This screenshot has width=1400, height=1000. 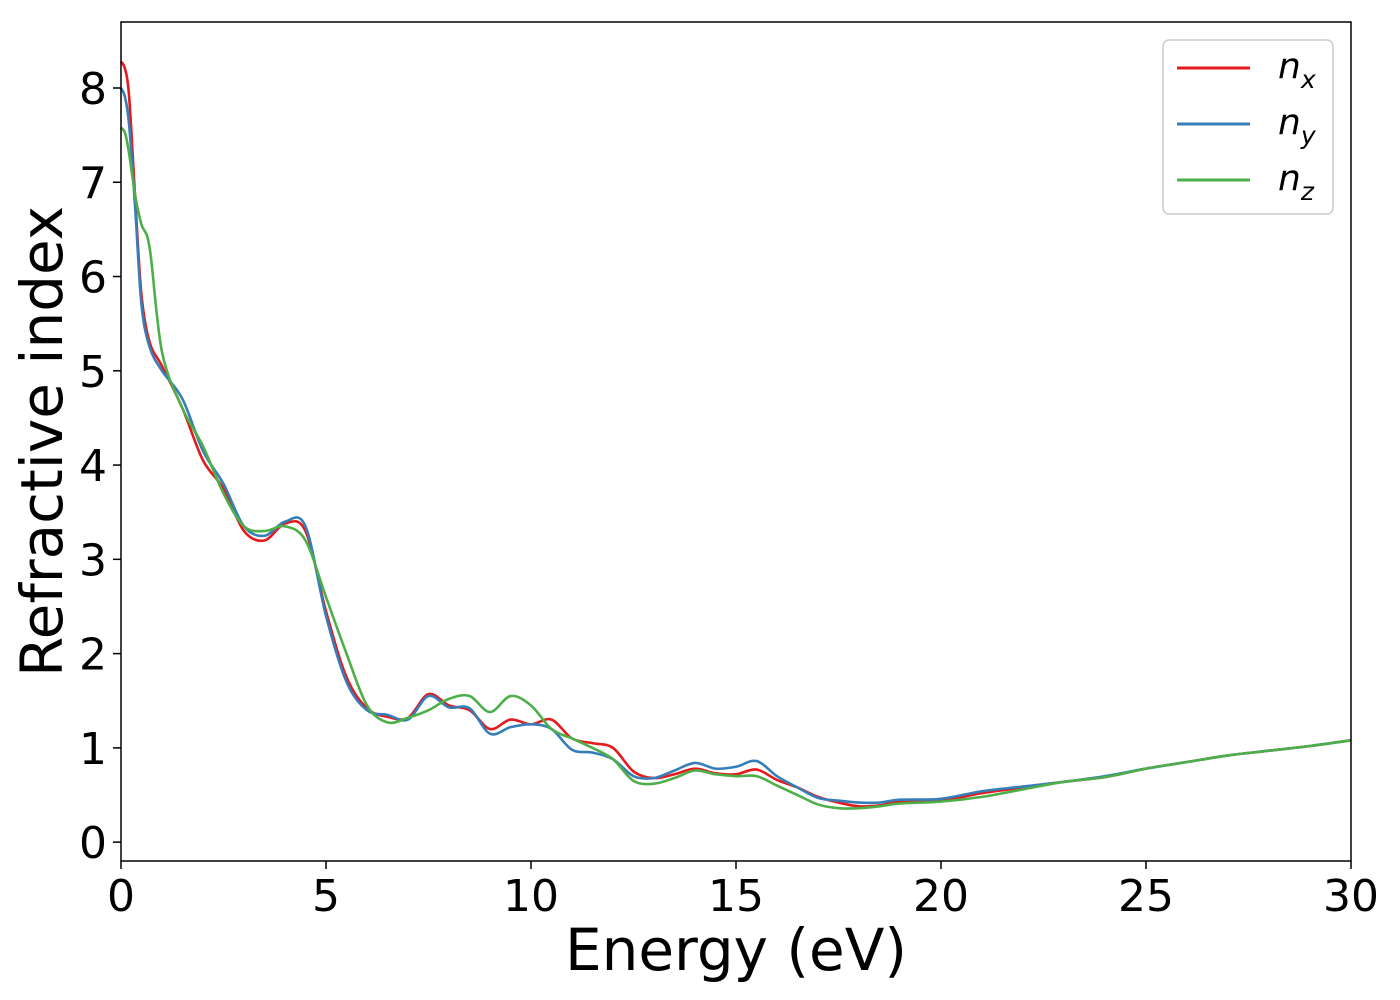 What do you see at coordinates (93, 372) in the screenshot?
I see `y-tick-label: 5` at bounding box center [93, 372].